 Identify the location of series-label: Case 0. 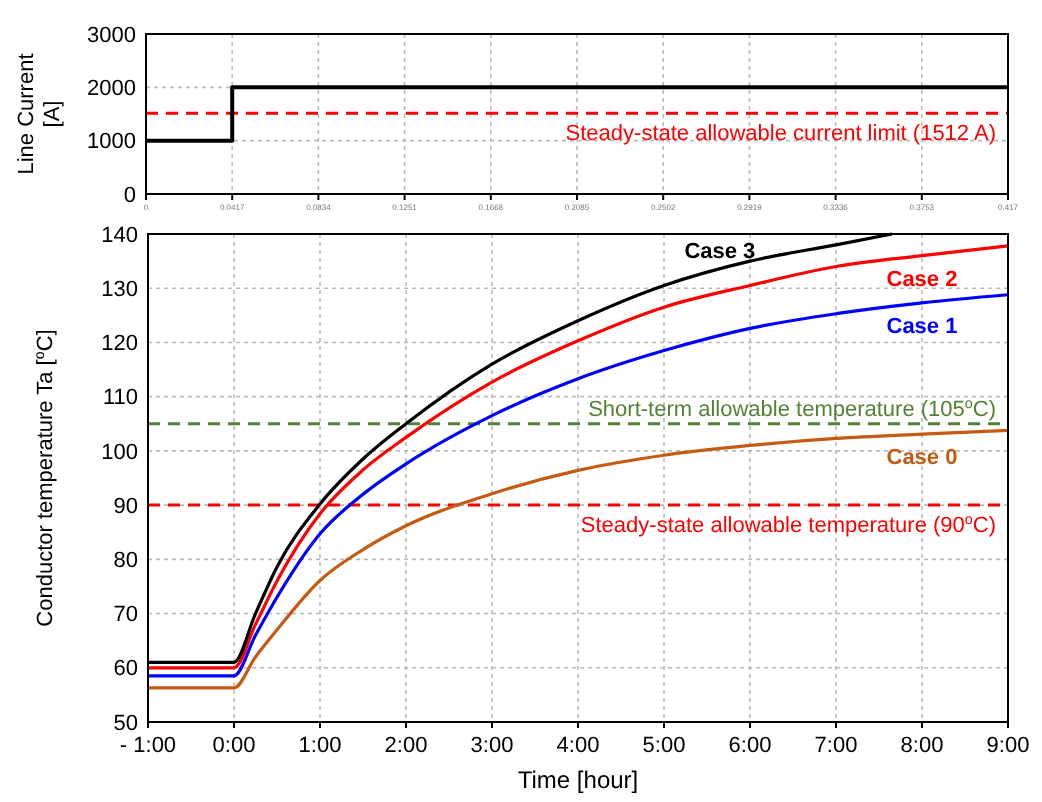
(922, 458).